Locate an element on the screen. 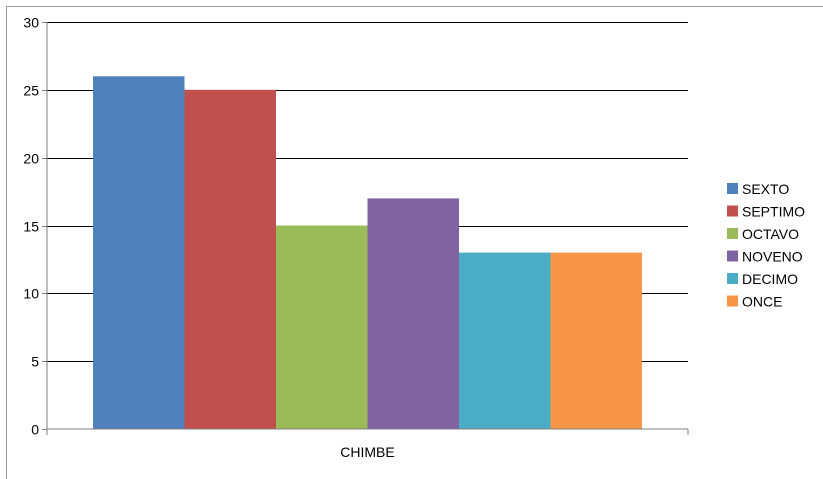 Image resolution: width=823 pixels, height=479 pixels. y-tick-label: 20 is located at coordinates (31, 159).